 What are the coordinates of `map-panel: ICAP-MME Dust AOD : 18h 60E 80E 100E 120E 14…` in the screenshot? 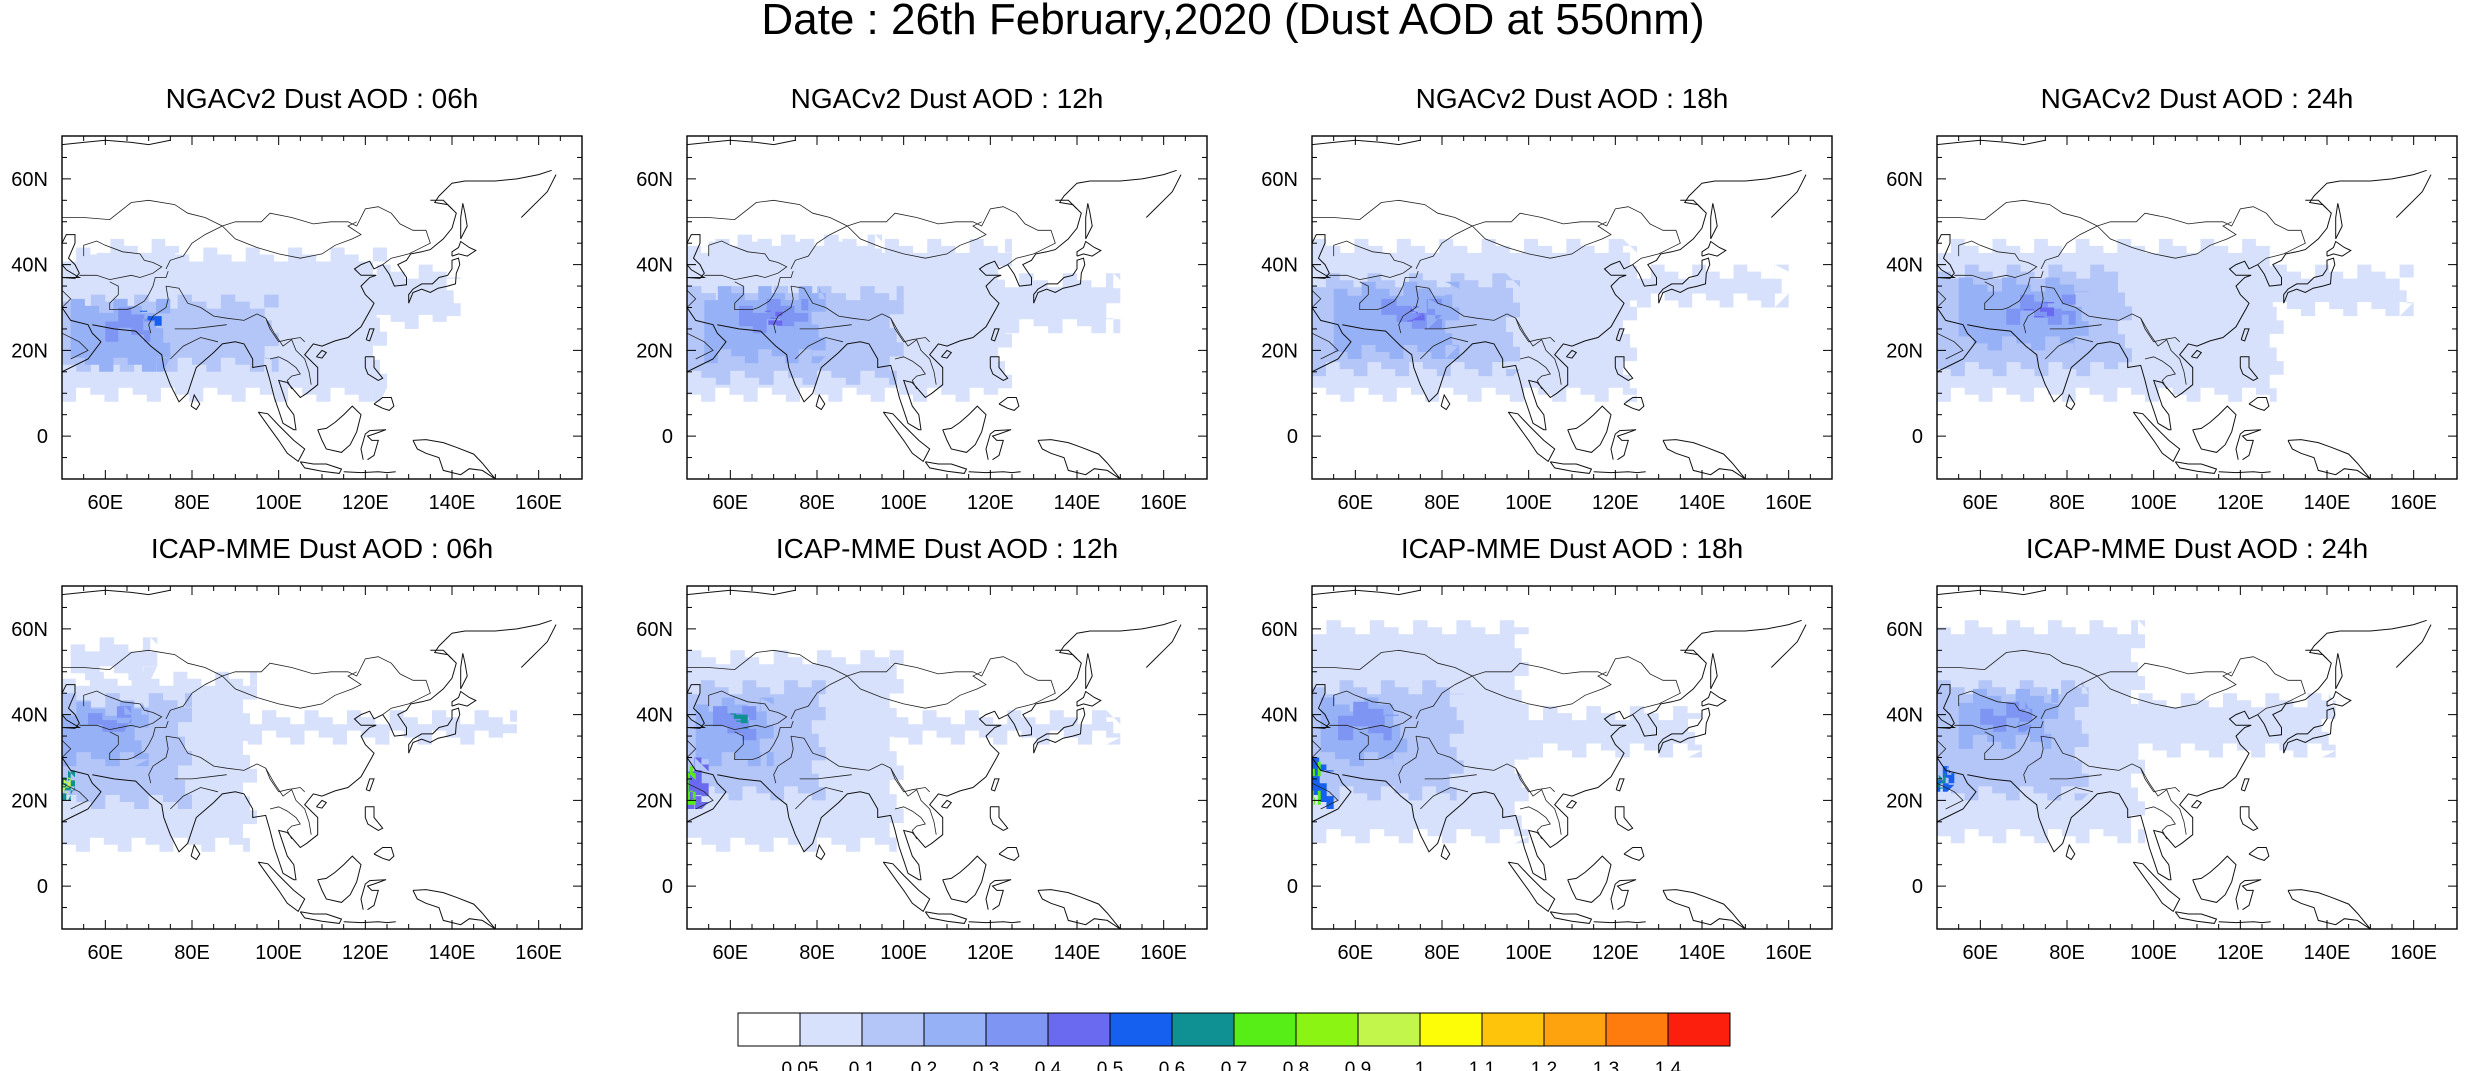 It's located at (1541, 765).